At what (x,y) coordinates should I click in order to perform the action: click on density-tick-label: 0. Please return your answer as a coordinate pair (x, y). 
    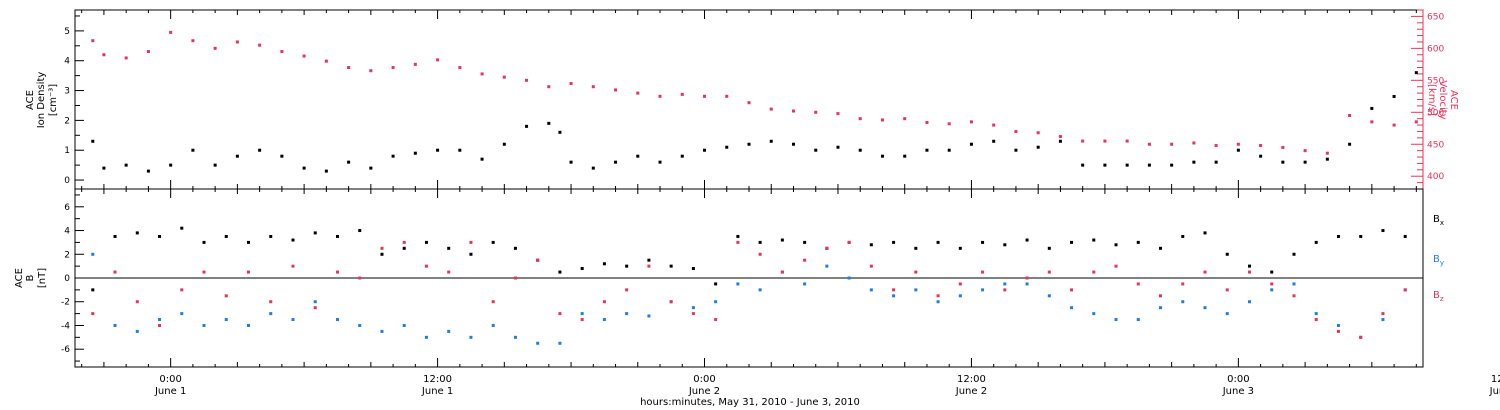
    Looking at the image, I should click on (67, 181).